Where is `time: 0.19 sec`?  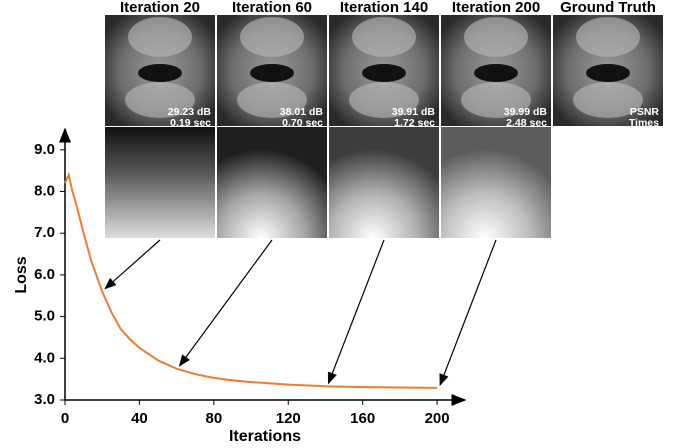
time: 0.19 sec is located at coordinates (190, 123).